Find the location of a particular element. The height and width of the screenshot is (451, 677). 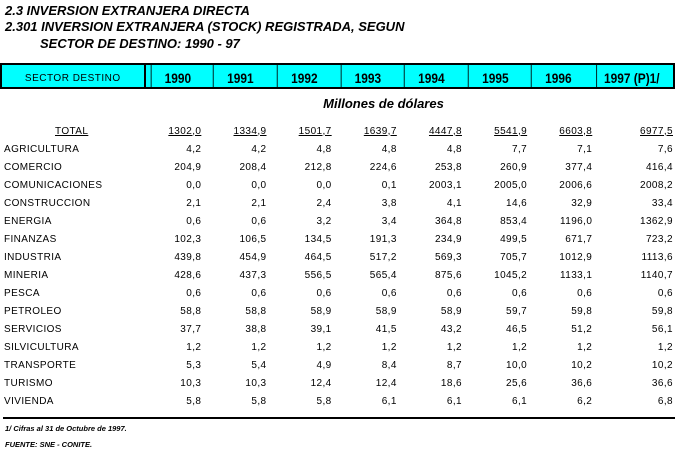

value-cell: 10,0 is located at coordinates (517, 365).